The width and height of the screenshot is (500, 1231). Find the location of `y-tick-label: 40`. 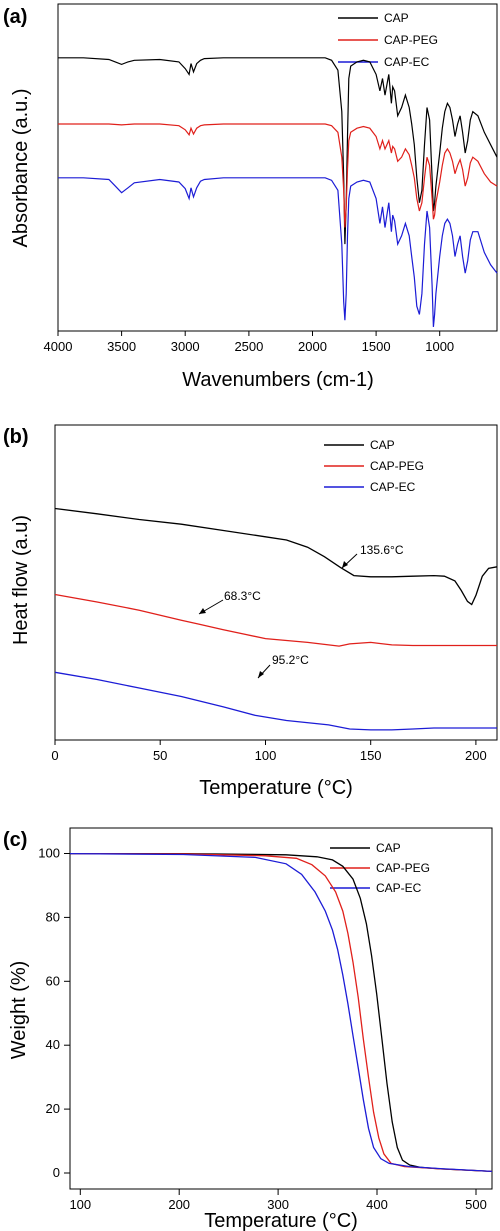

y-tick-label: 40 is located at coordinates (53, 1044).